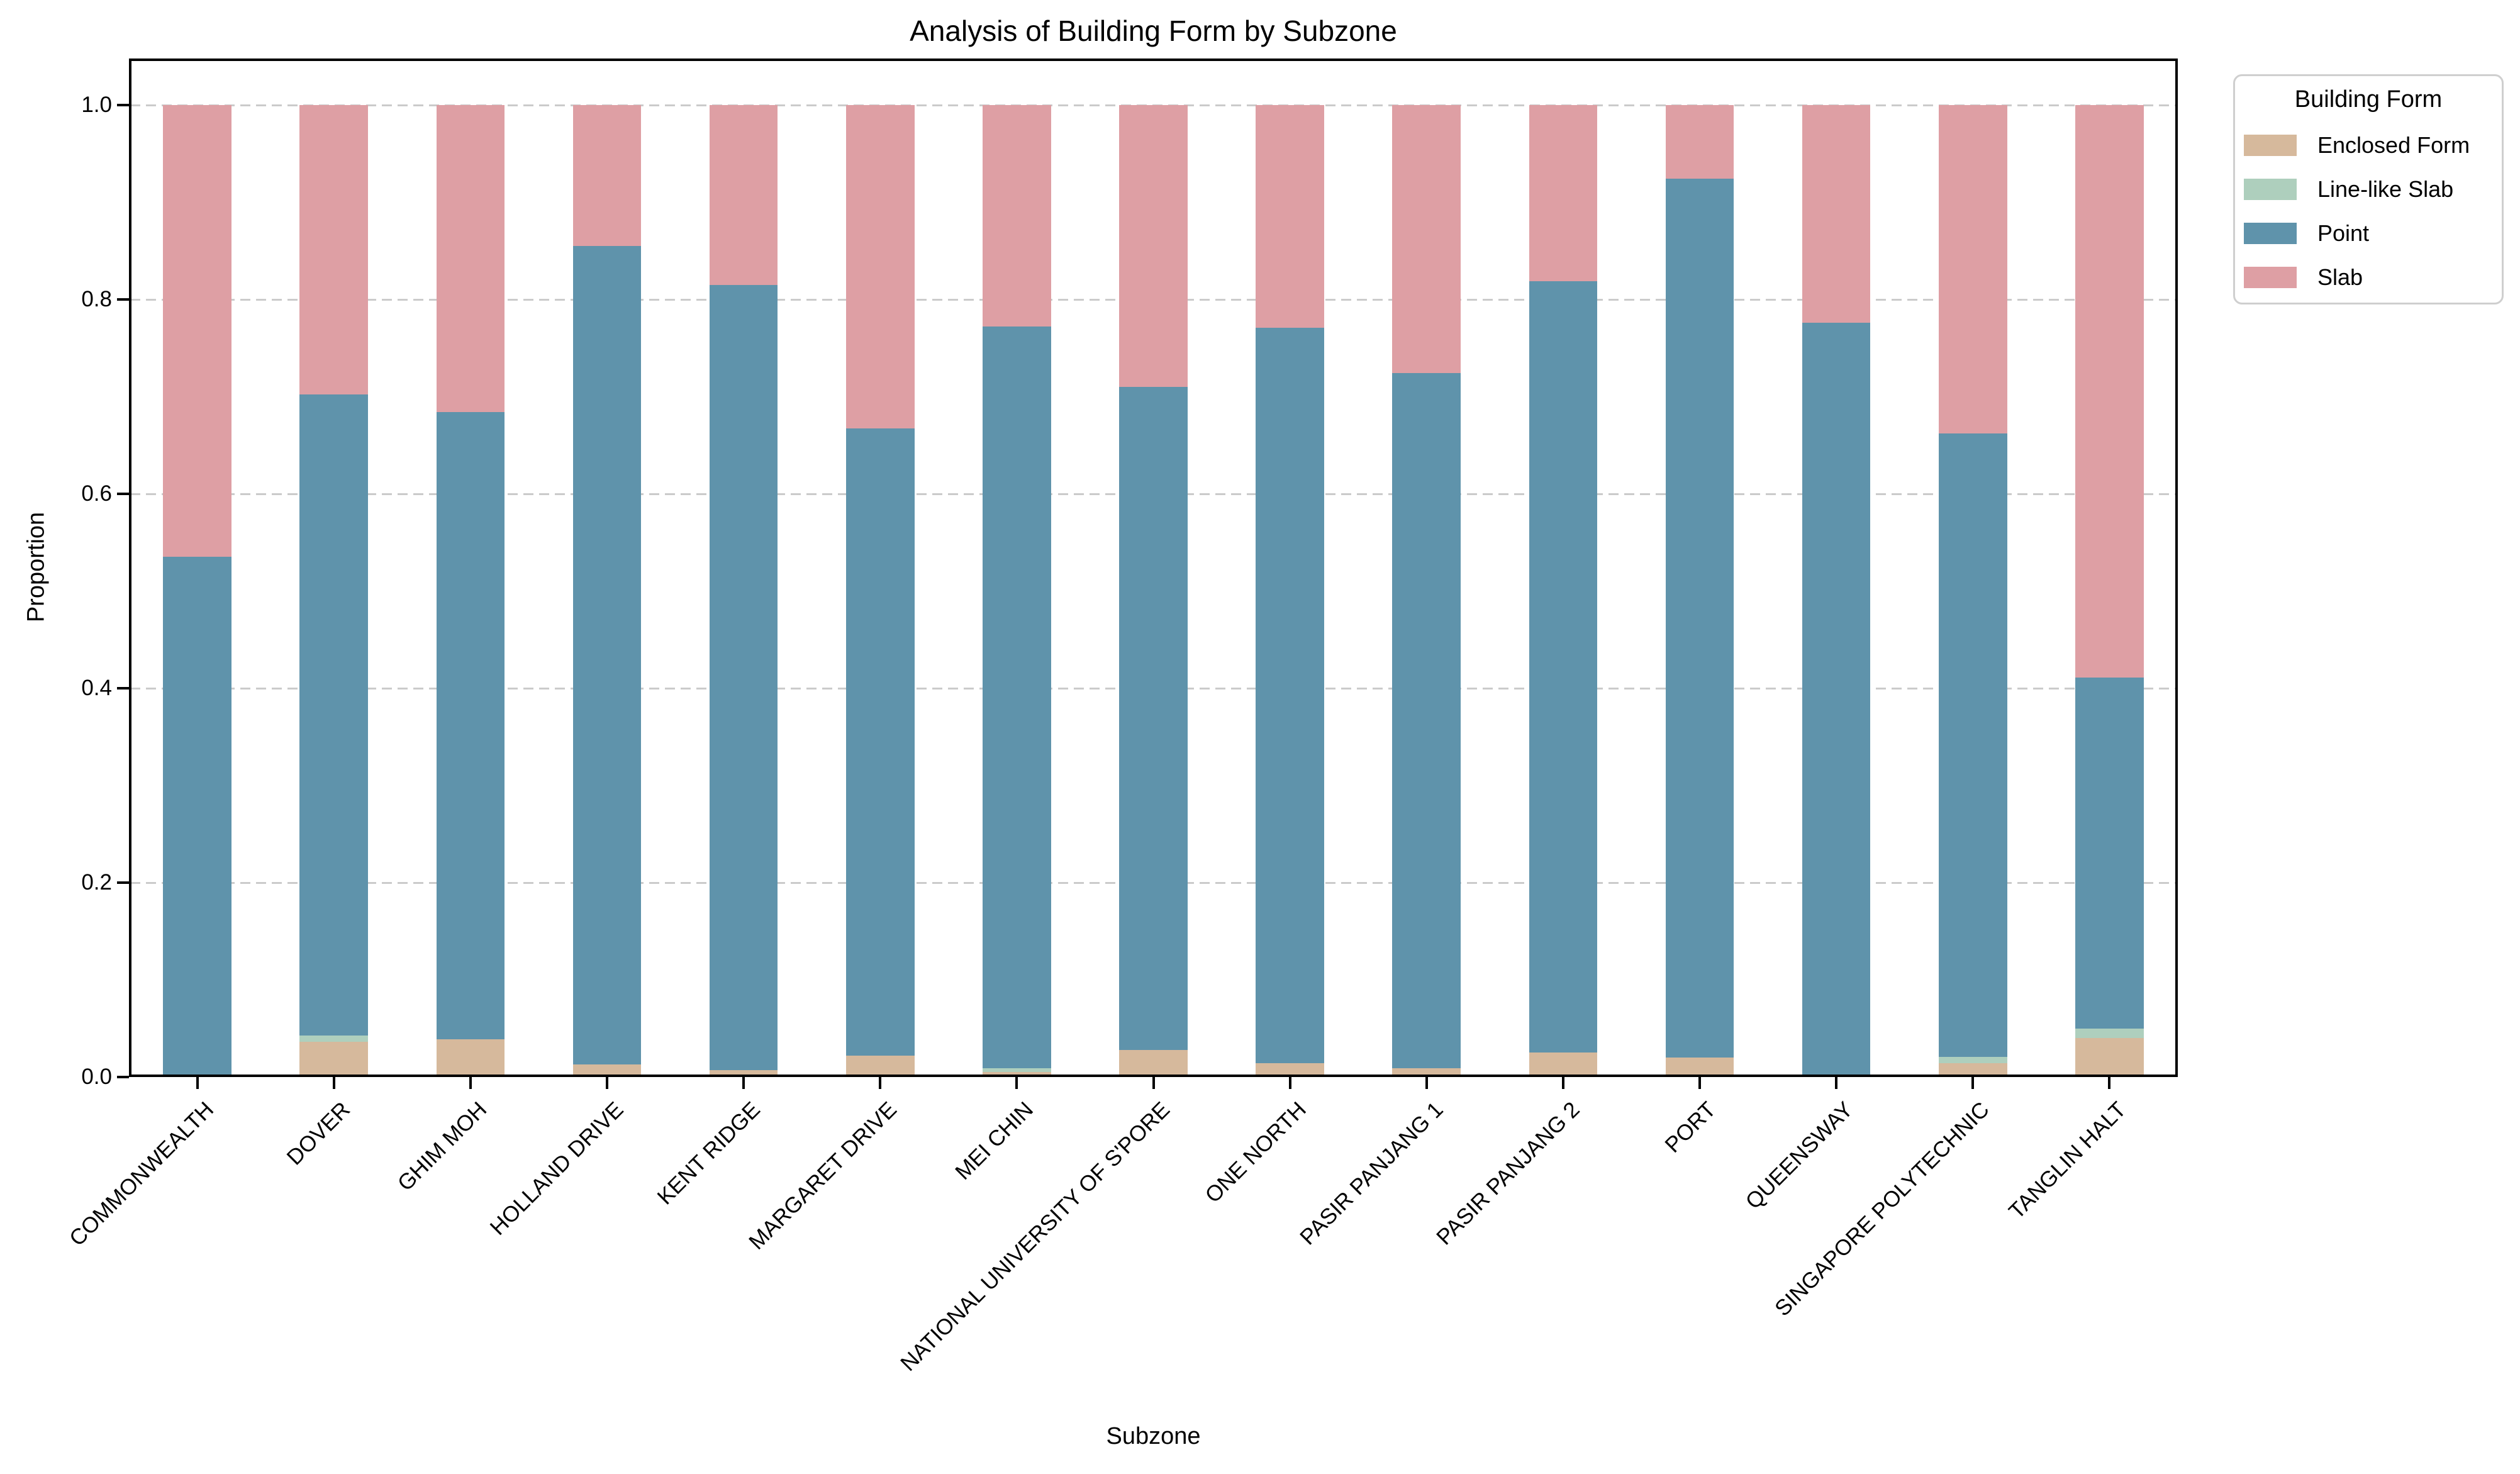  I want to click on legend-swatch-enclosed-form, so click(2270, 145).